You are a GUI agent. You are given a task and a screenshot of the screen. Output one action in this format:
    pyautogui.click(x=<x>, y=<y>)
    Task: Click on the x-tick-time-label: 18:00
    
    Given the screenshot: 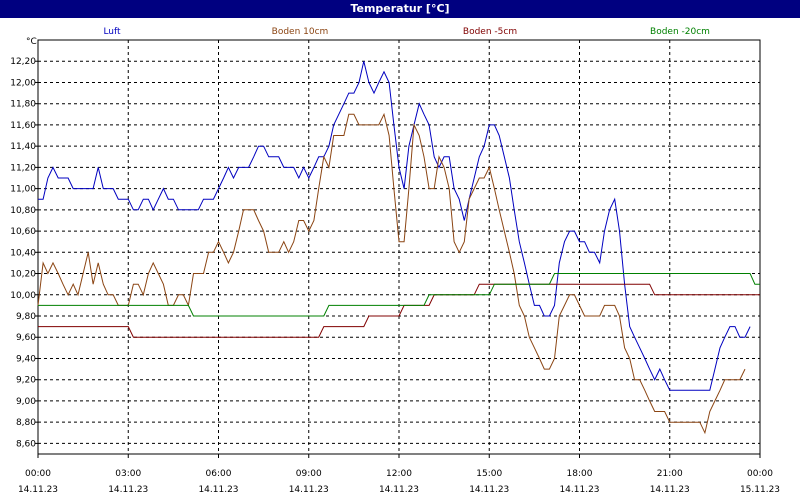 What is the action you would take?
    pyautogui.click(x=580, y=474)
    